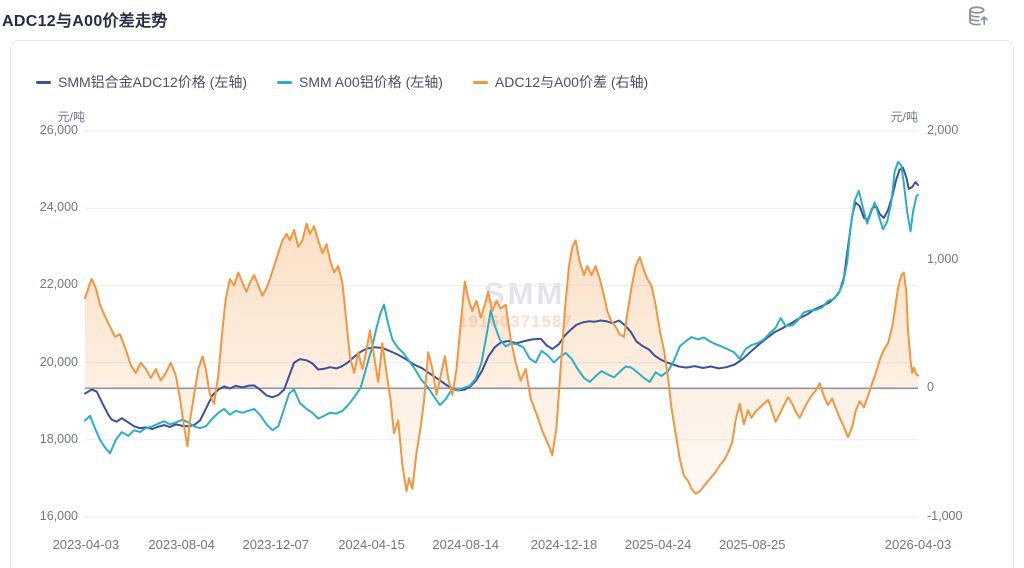 The height and width of the screenshot is (568, 1024). Describe the element at coordinates (564, 544) in the screenshot. I see `x-axis-tick: 2024-12-18` at that location.